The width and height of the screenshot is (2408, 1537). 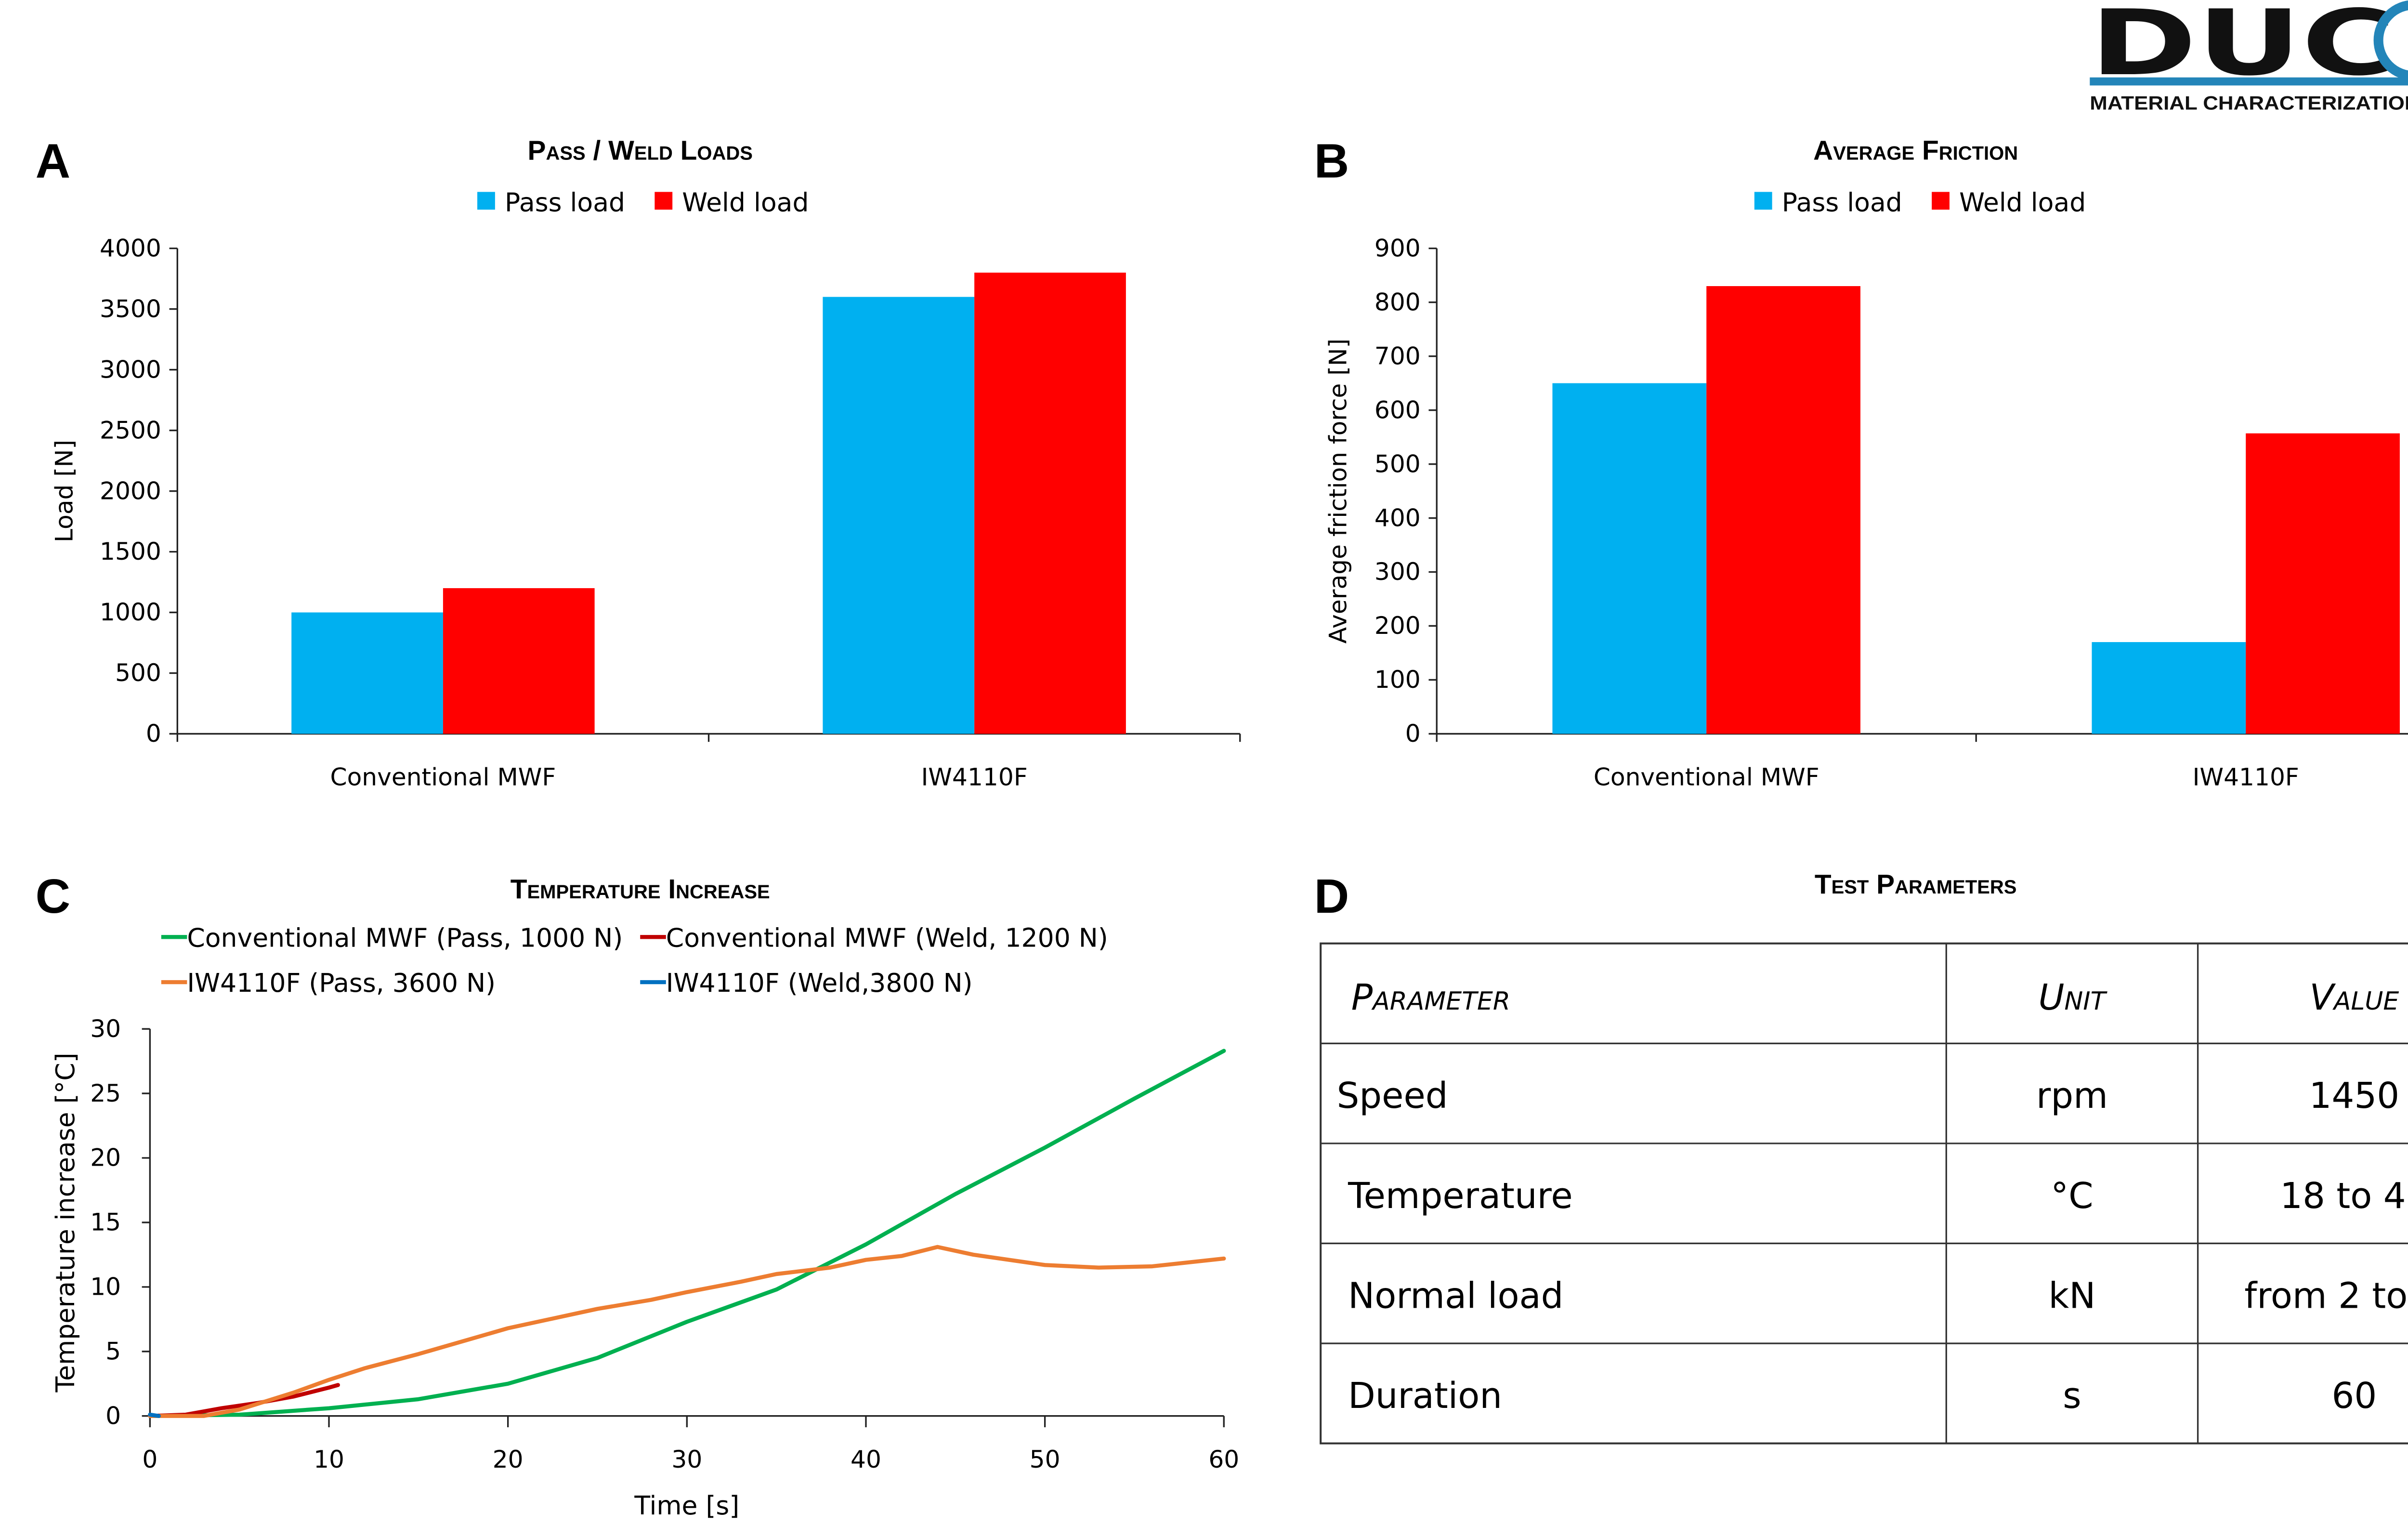 What do you see at coordinates (640, 890) in the screenshot?
I see `chart-title: Temperature Increase` at bounding box center [640, 890].